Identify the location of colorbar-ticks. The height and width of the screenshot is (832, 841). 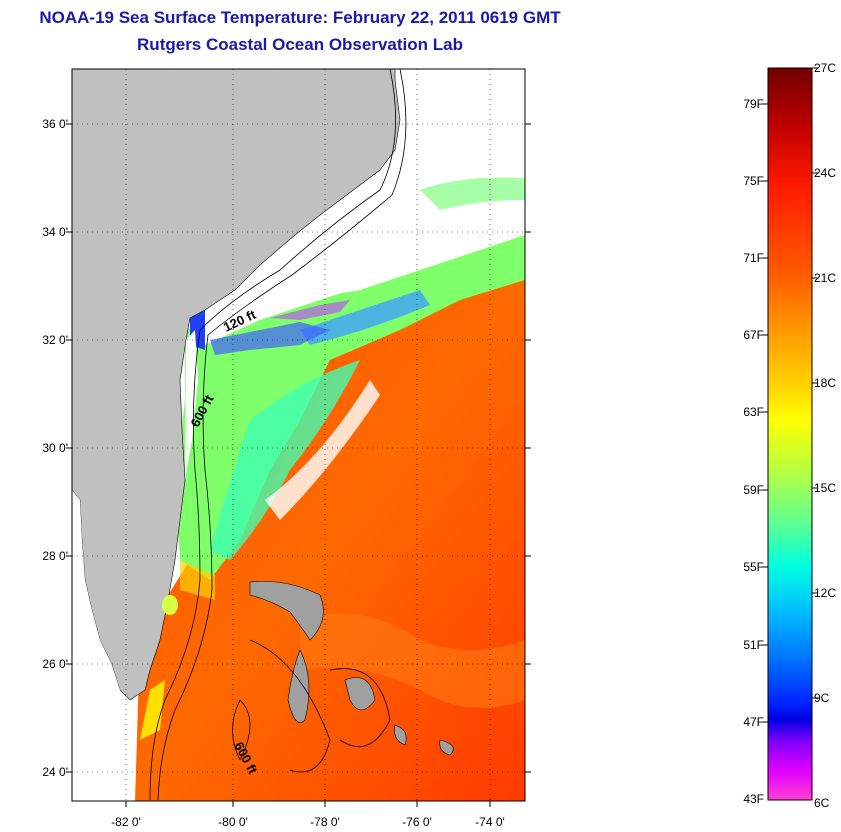
(790, 395).